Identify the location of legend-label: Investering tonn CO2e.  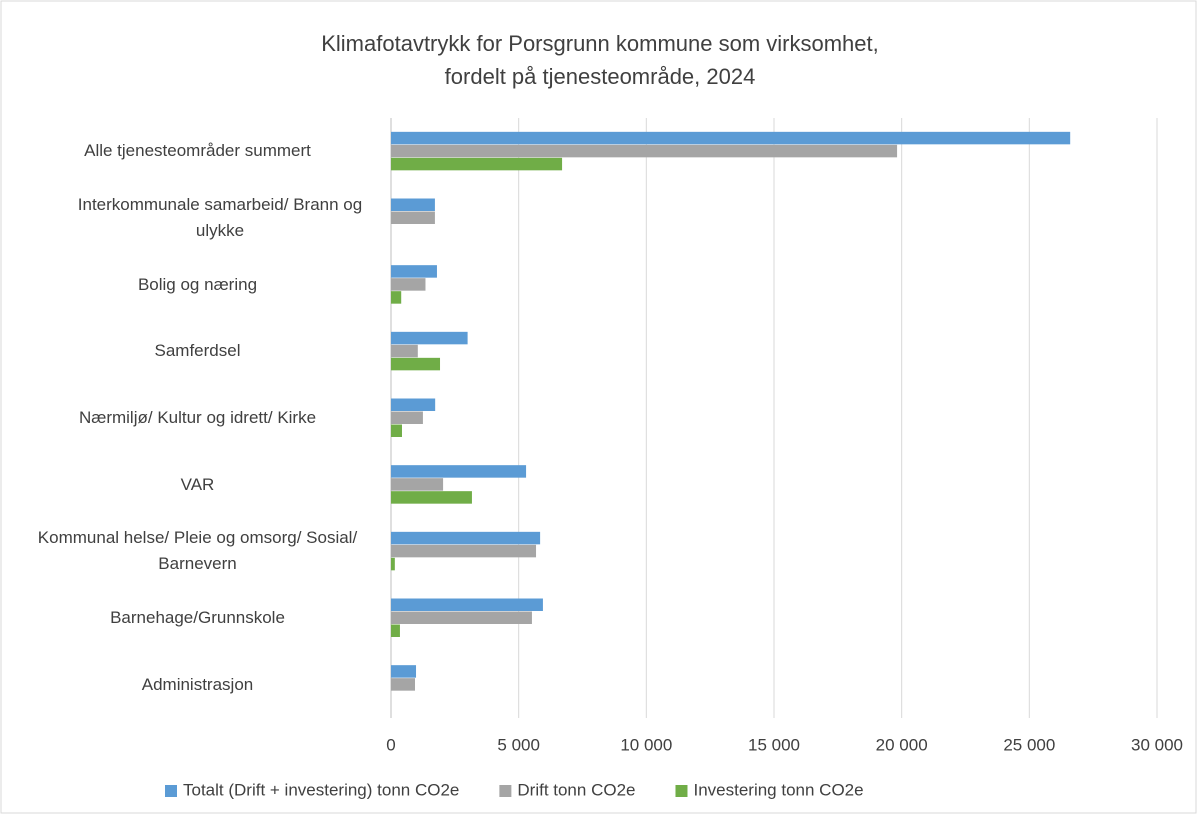
(778, 789).